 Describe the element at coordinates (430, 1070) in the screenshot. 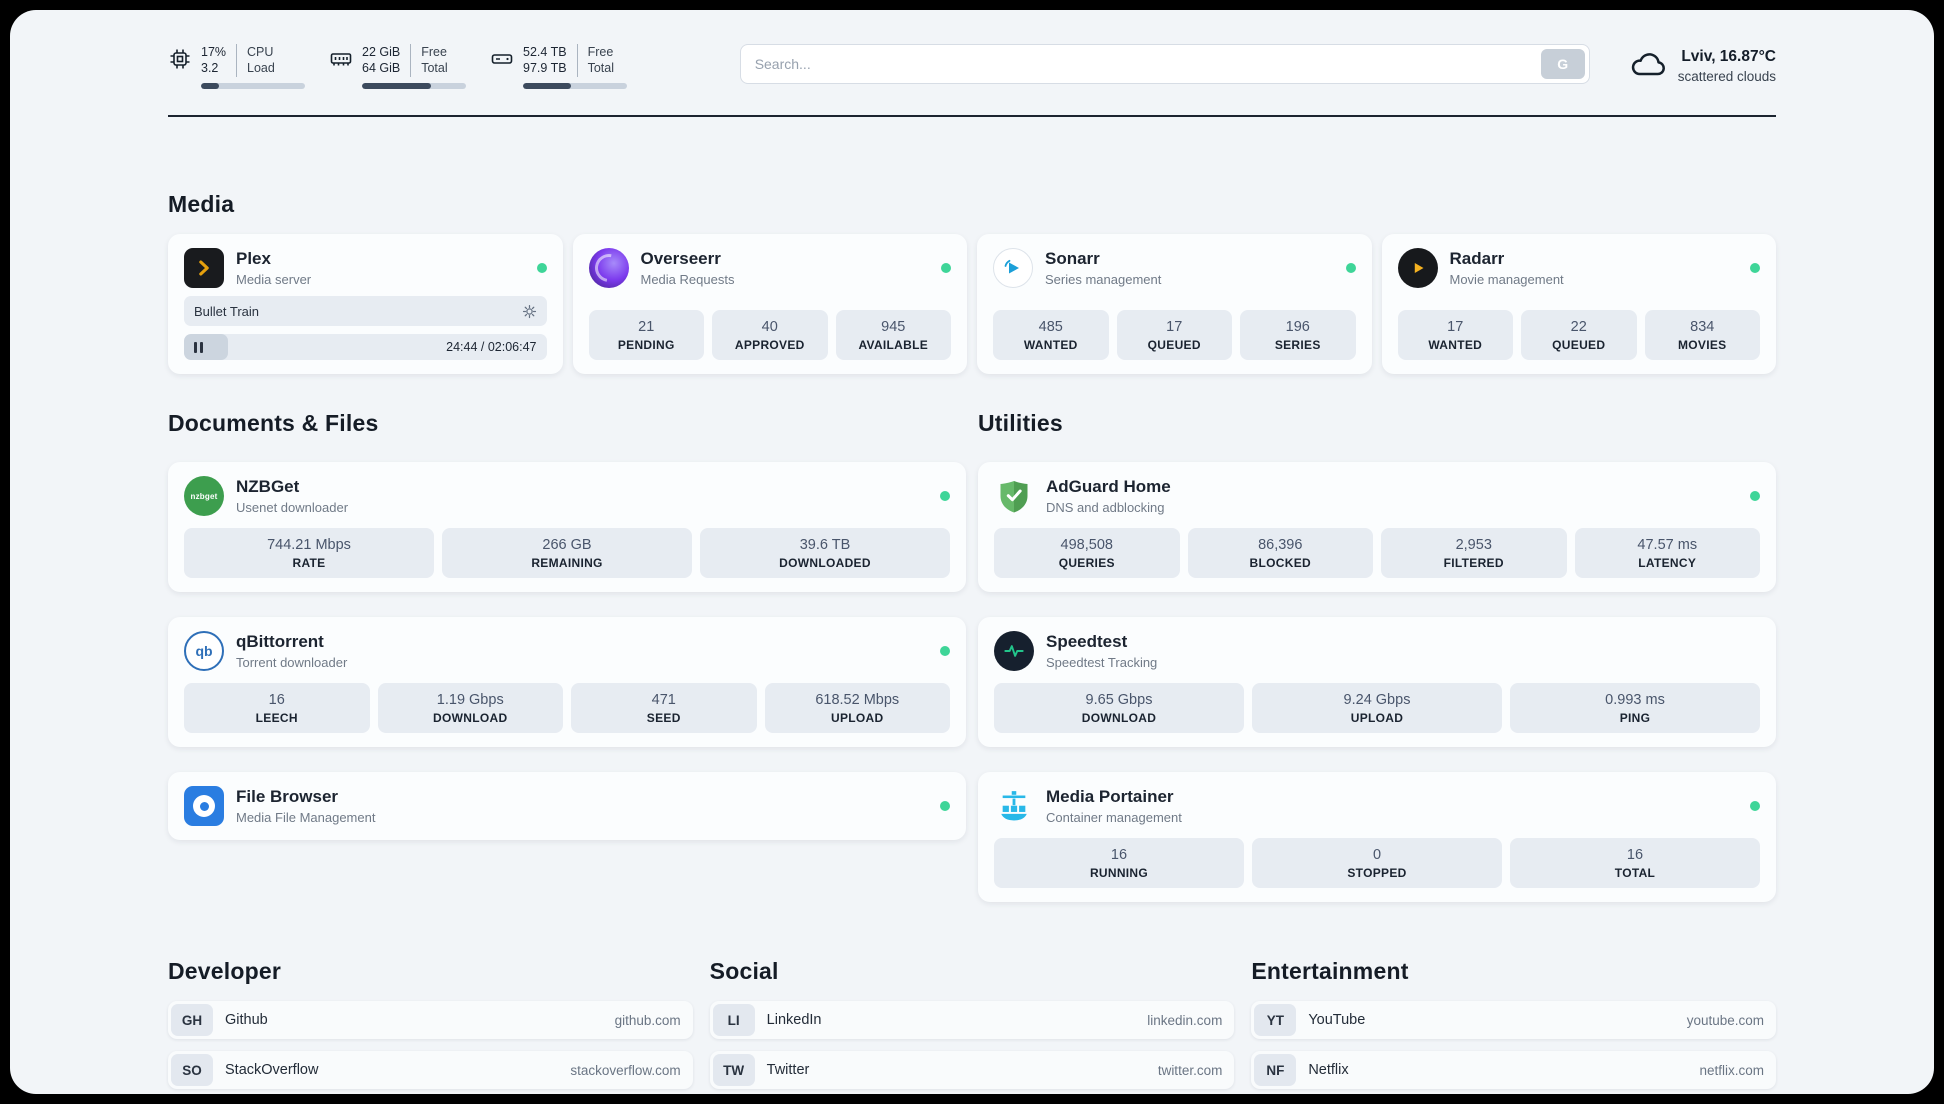

I see `link-stackoverflow: SO StackOverflow stackoverflow.com` at that location.